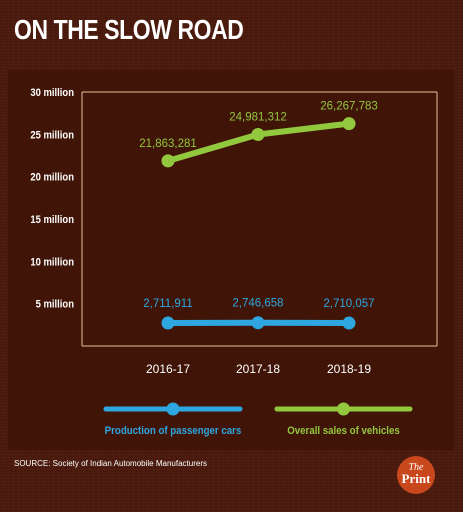  What do you see at coordinates (343, 409) in the screenshot?
I see `legend-marker-sales` at bounding box center [343, 409].